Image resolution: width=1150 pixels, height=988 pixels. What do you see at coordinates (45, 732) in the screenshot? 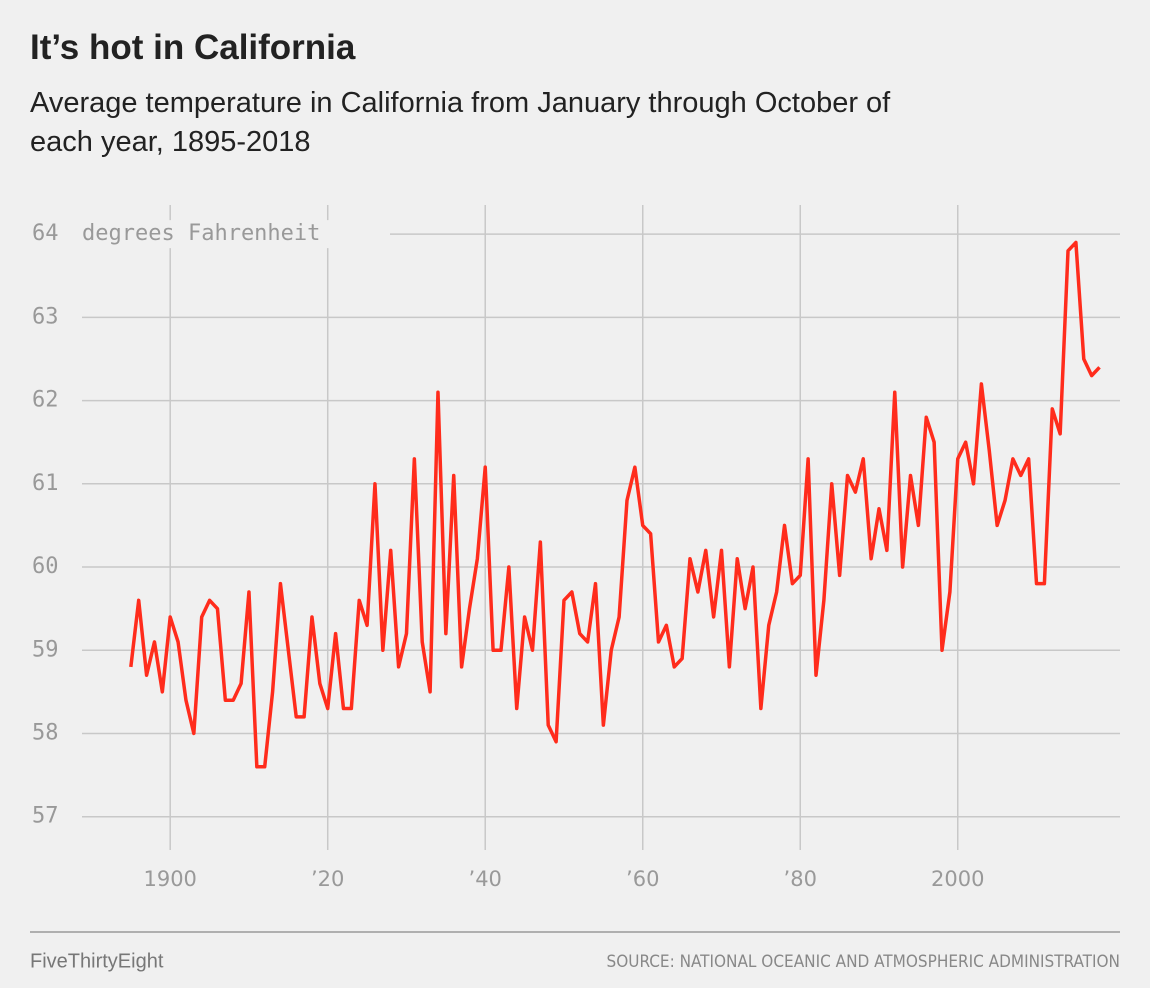
I see `y-tick-label: 58` at bounding box center [45, 732].